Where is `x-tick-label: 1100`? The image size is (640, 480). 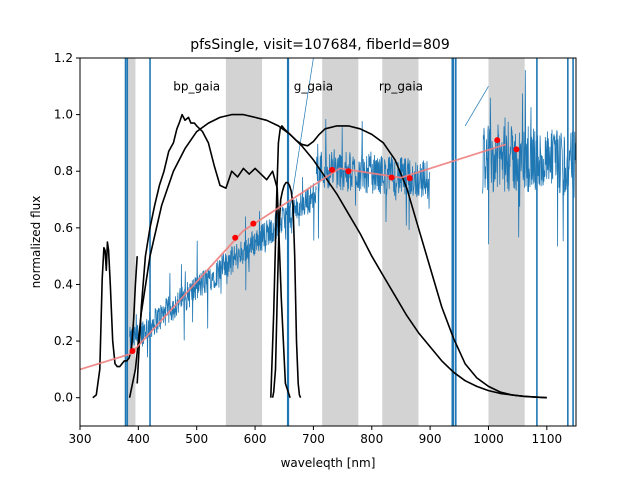 x-tick-label: 1100 is located at coordinates (547, 439).